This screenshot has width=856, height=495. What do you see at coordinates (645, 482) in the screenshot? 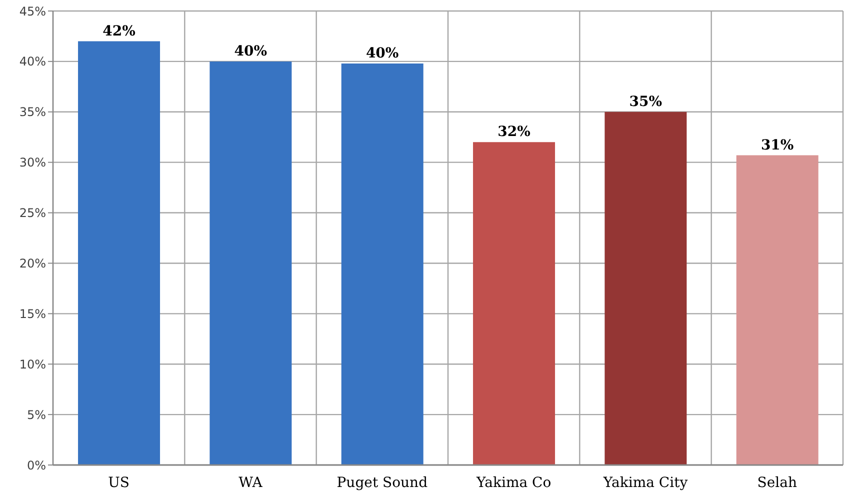
I see `x-tick-label: Yakima City` at bounding box center [645, 482].